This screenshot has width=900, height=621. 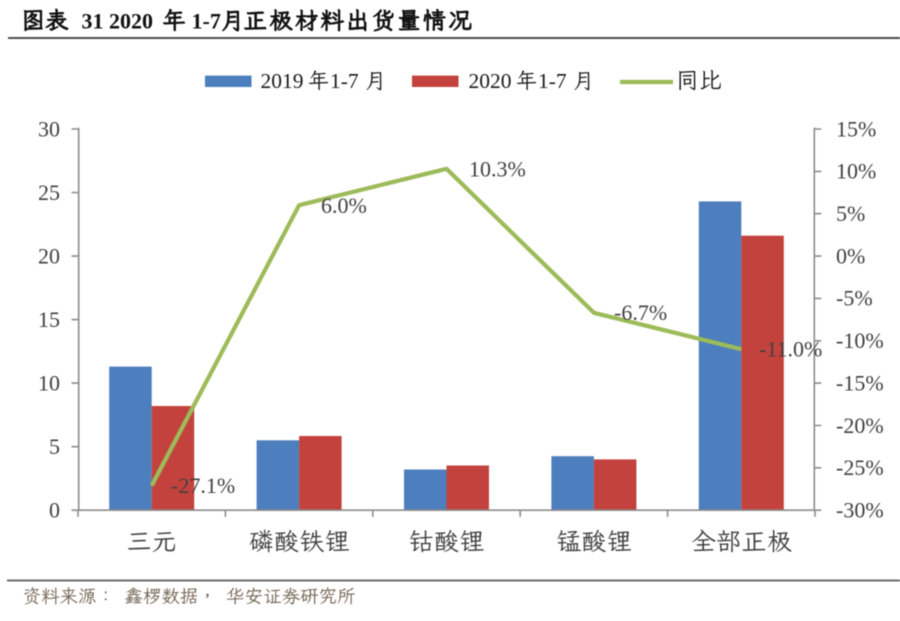 What do you see at coordinates (49, 382) in the screenshot?
I see `svg-text: 10` at bounding box center [49, 382].